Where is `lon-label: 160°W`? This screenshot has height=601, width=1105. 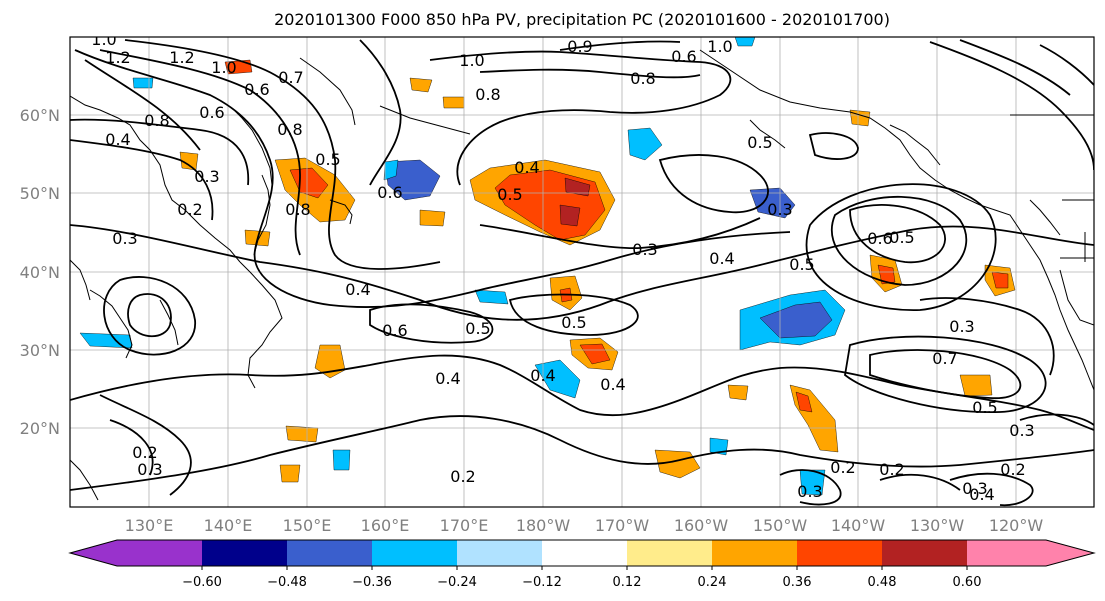
lon-label: 160°W is located at coordinates (701, 525).